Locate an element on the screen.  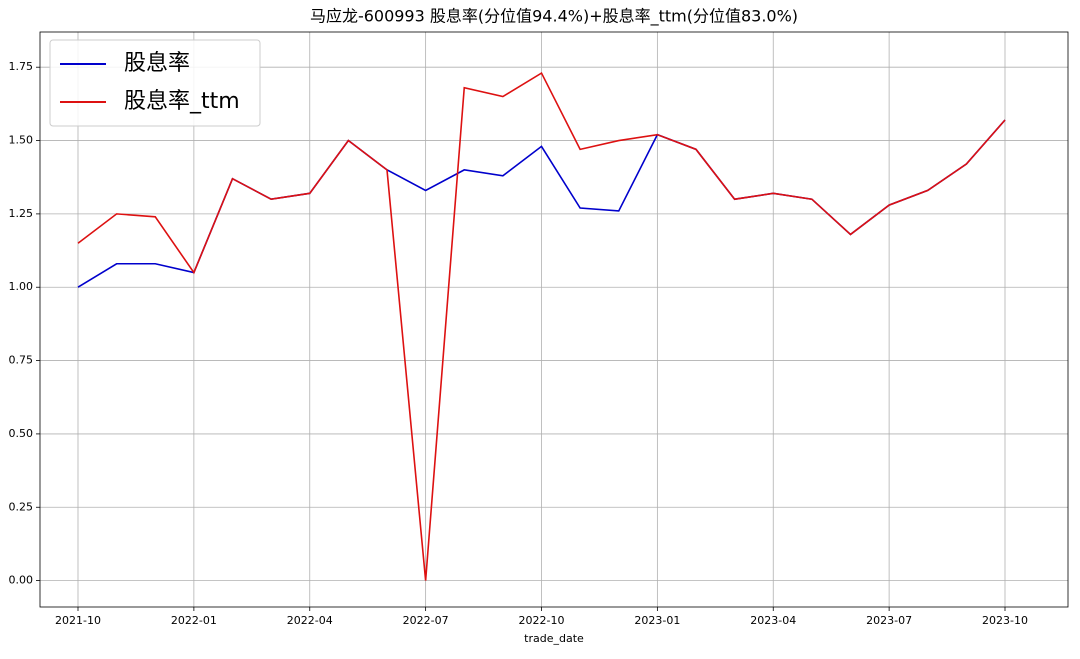
y-tick-label: 0.00 is located at coordinates (21, 580).